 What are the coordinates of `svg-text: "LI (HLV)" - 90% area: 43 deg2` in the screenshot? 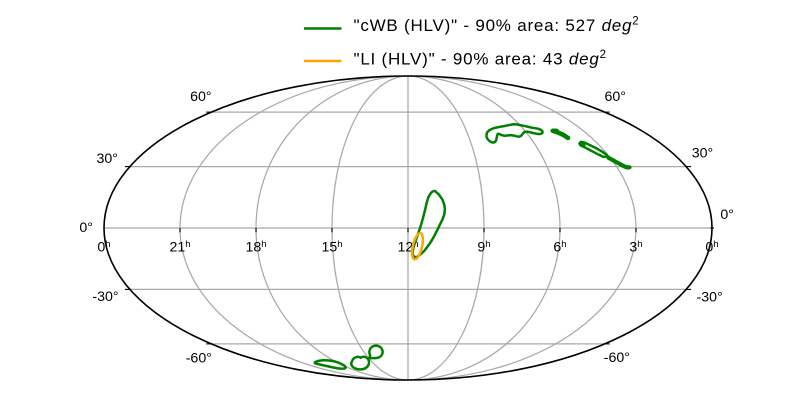 It's located at (480, 59).